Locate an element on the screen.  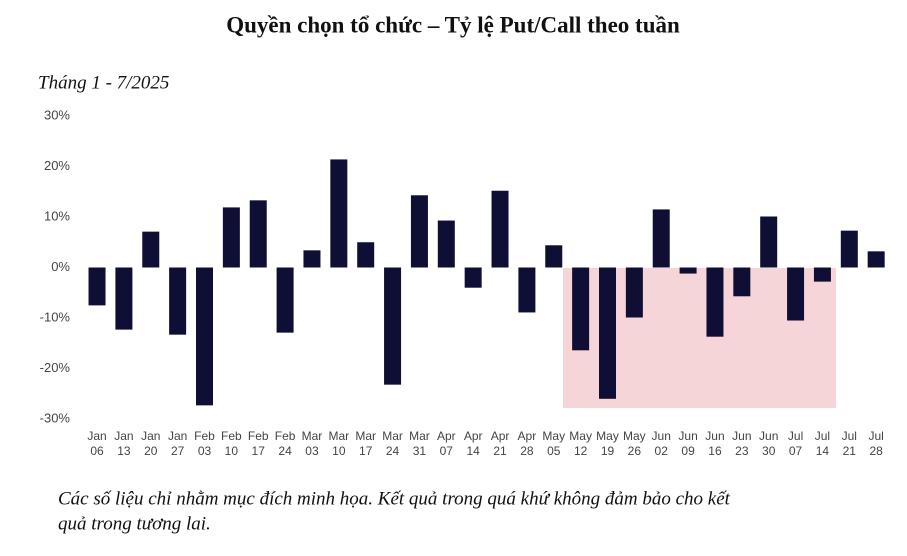
y-tick-label: -10% is located at coordinates (55, 316).